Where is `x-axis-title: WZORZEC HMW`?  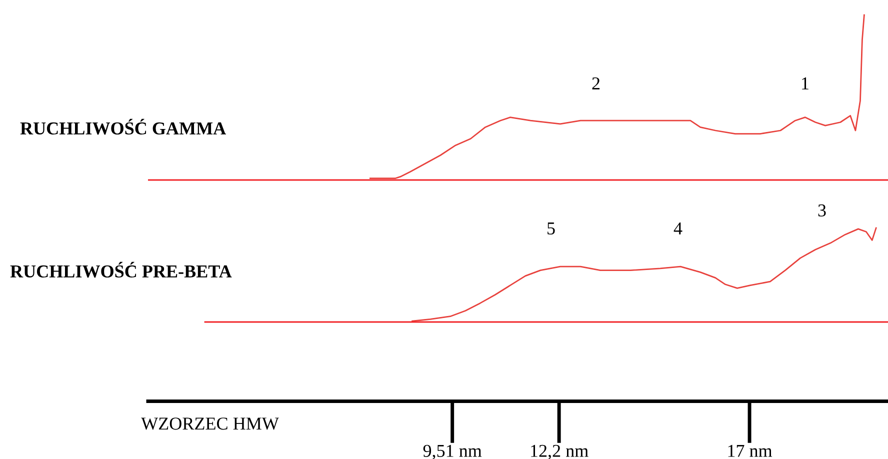 x-axis-title: WZORZEC HMW is located at coordinates (210, 424).